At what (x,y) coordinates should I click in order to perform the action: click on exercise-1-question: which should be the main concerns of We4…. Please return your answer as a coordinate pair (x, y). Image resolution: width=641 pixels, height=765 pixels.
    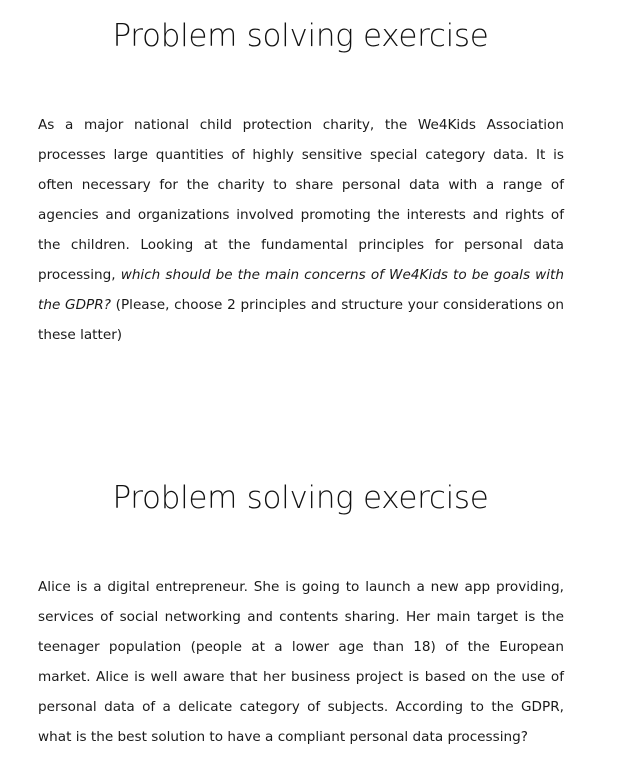
    Looking at the image, I should click on (301, 290).